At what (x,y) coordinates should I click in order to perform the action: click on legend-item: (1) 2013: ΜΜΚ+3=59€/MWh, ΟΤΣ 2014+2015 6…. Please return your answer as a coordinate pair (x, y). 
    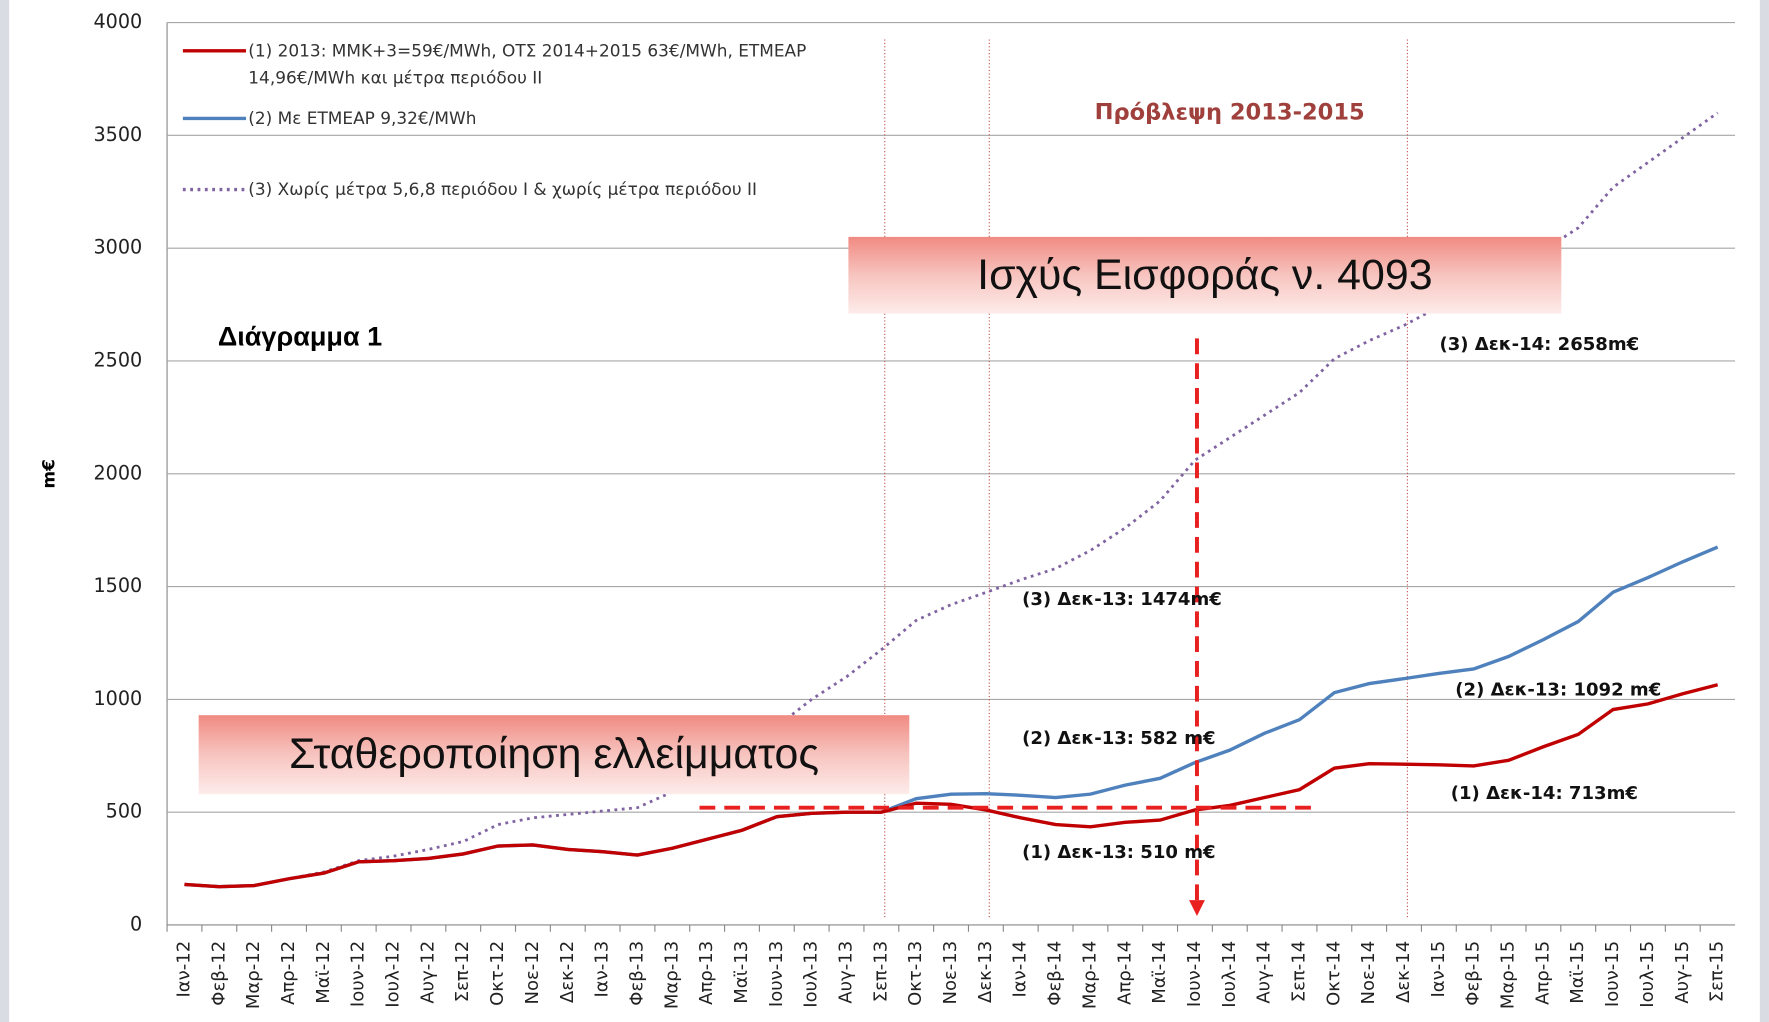
    Looking at the image, I should click on (527, 64).